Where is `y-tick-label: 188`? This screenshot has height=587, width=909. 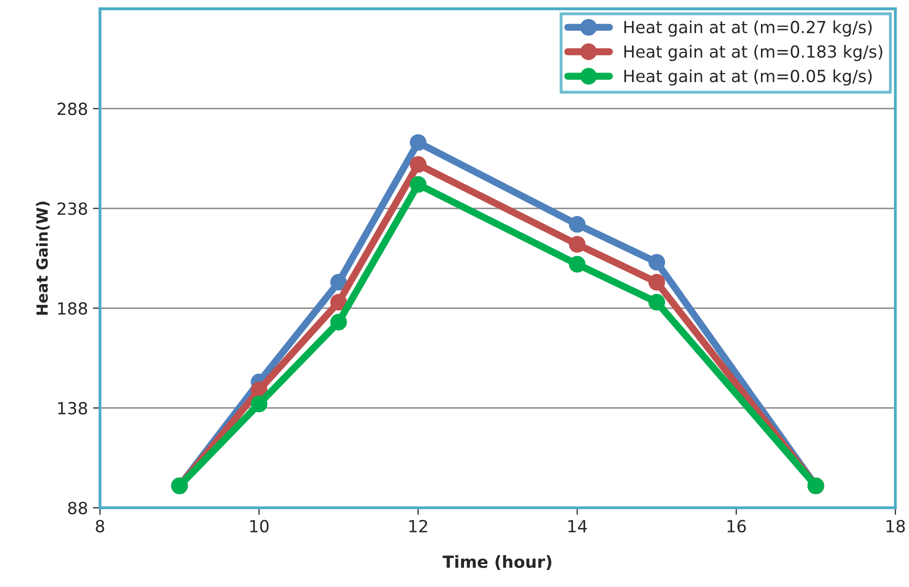 y-tick-label: 188 is located at coordinates (73, 308).